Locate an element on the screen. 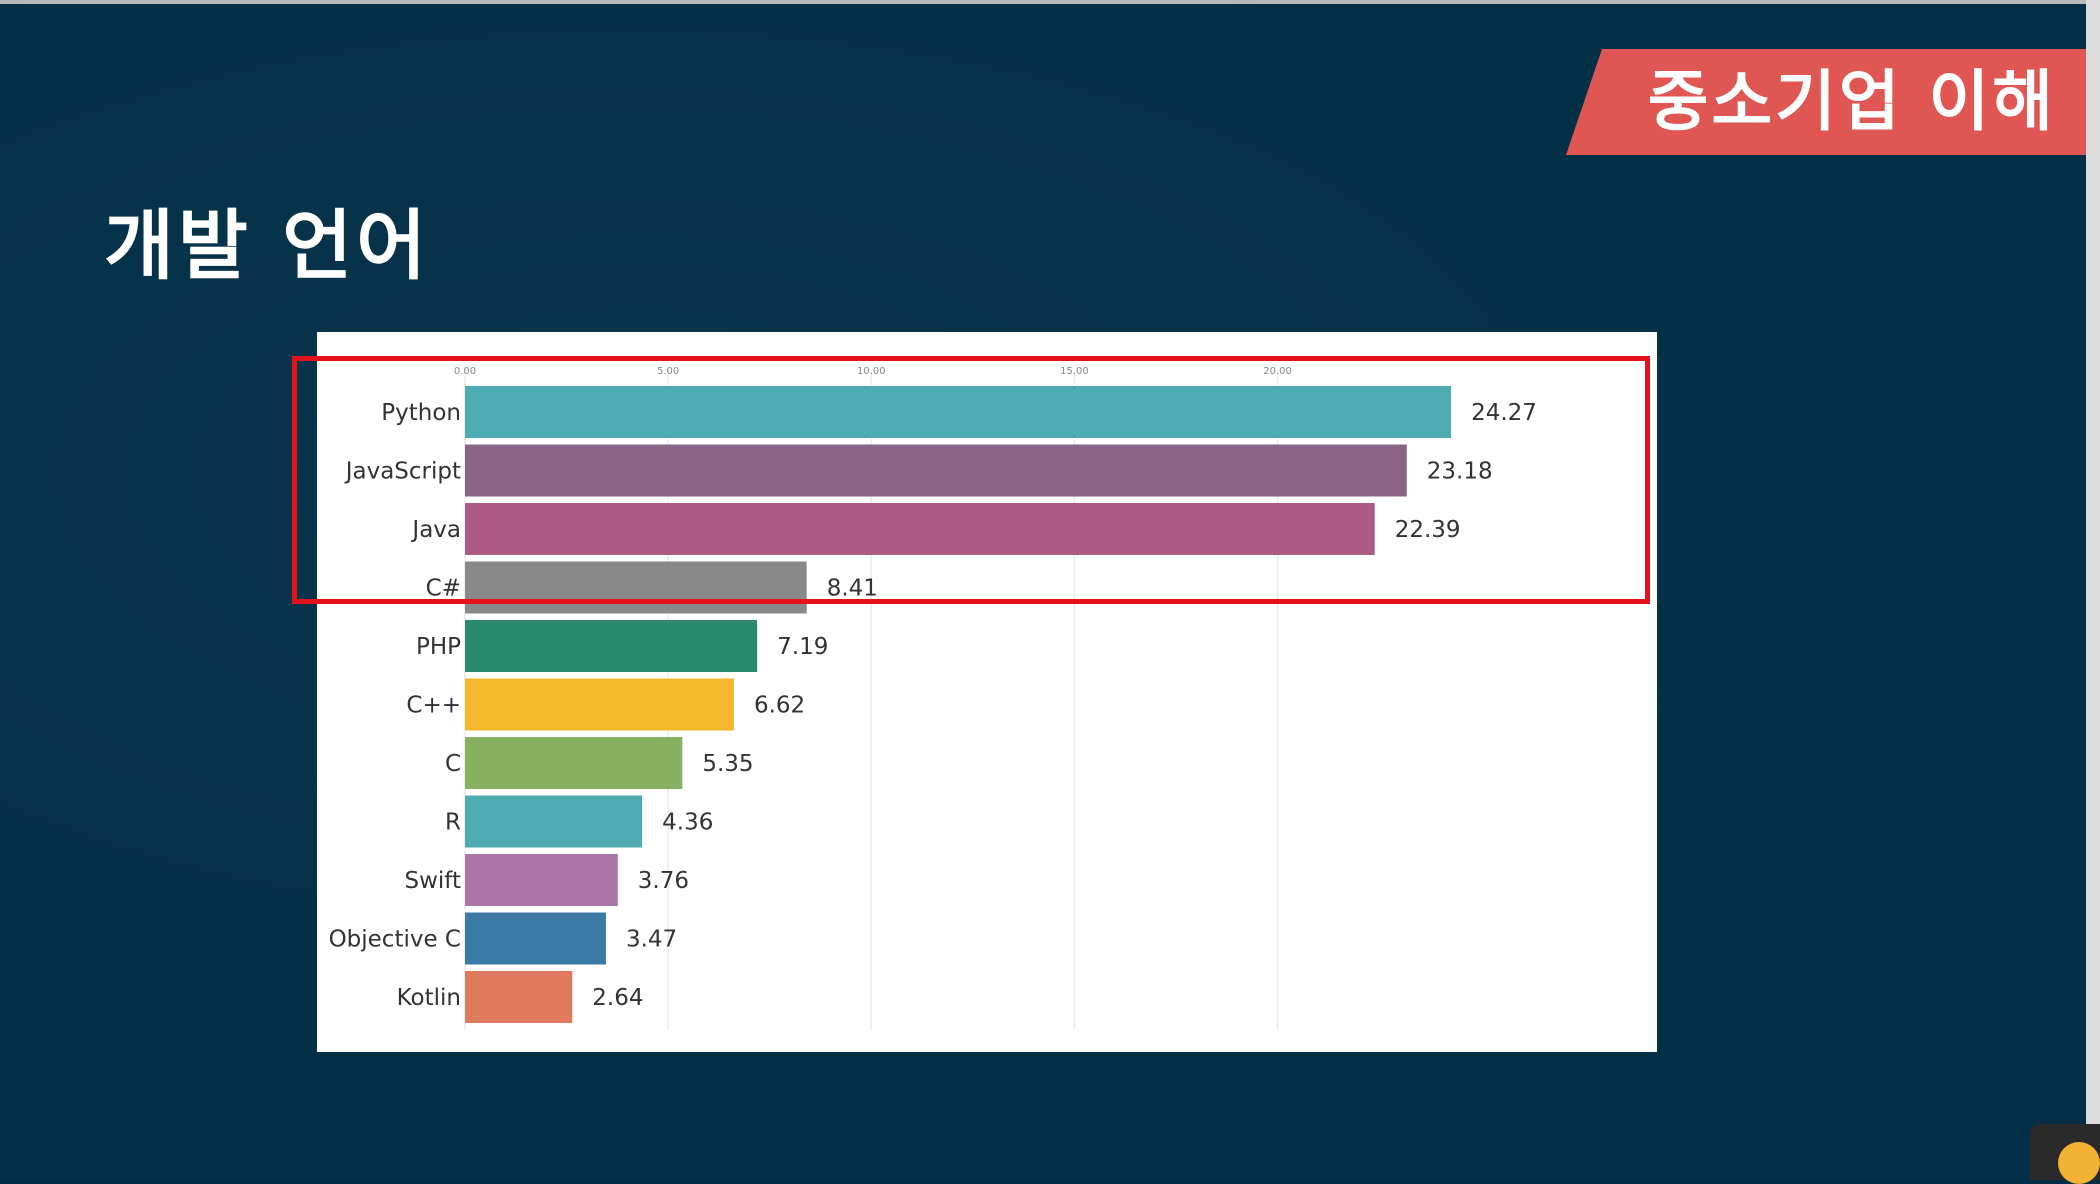  bar-swift is located at coordinates (541, 880).